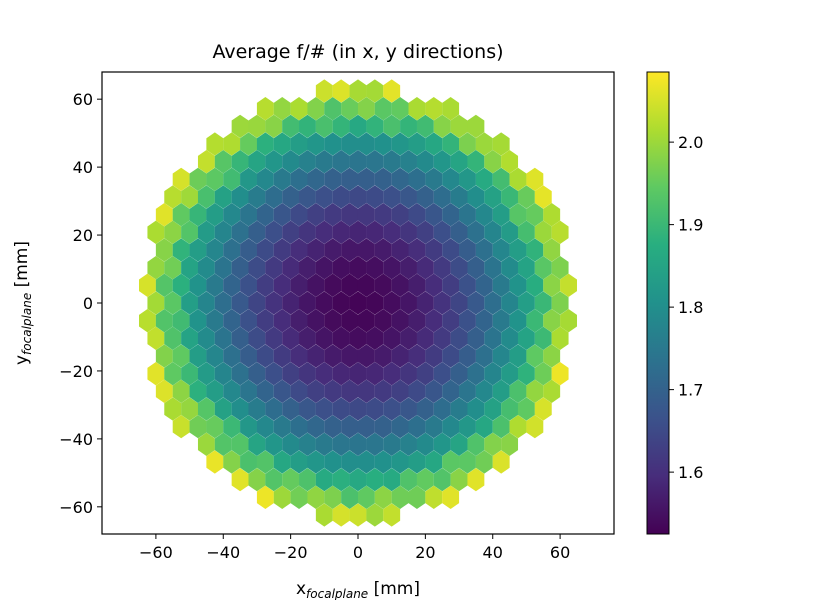 Image resolution: width=825 pixels, height=600 pixels. I want to click on x-tick-label: 20, so click(425, 552).